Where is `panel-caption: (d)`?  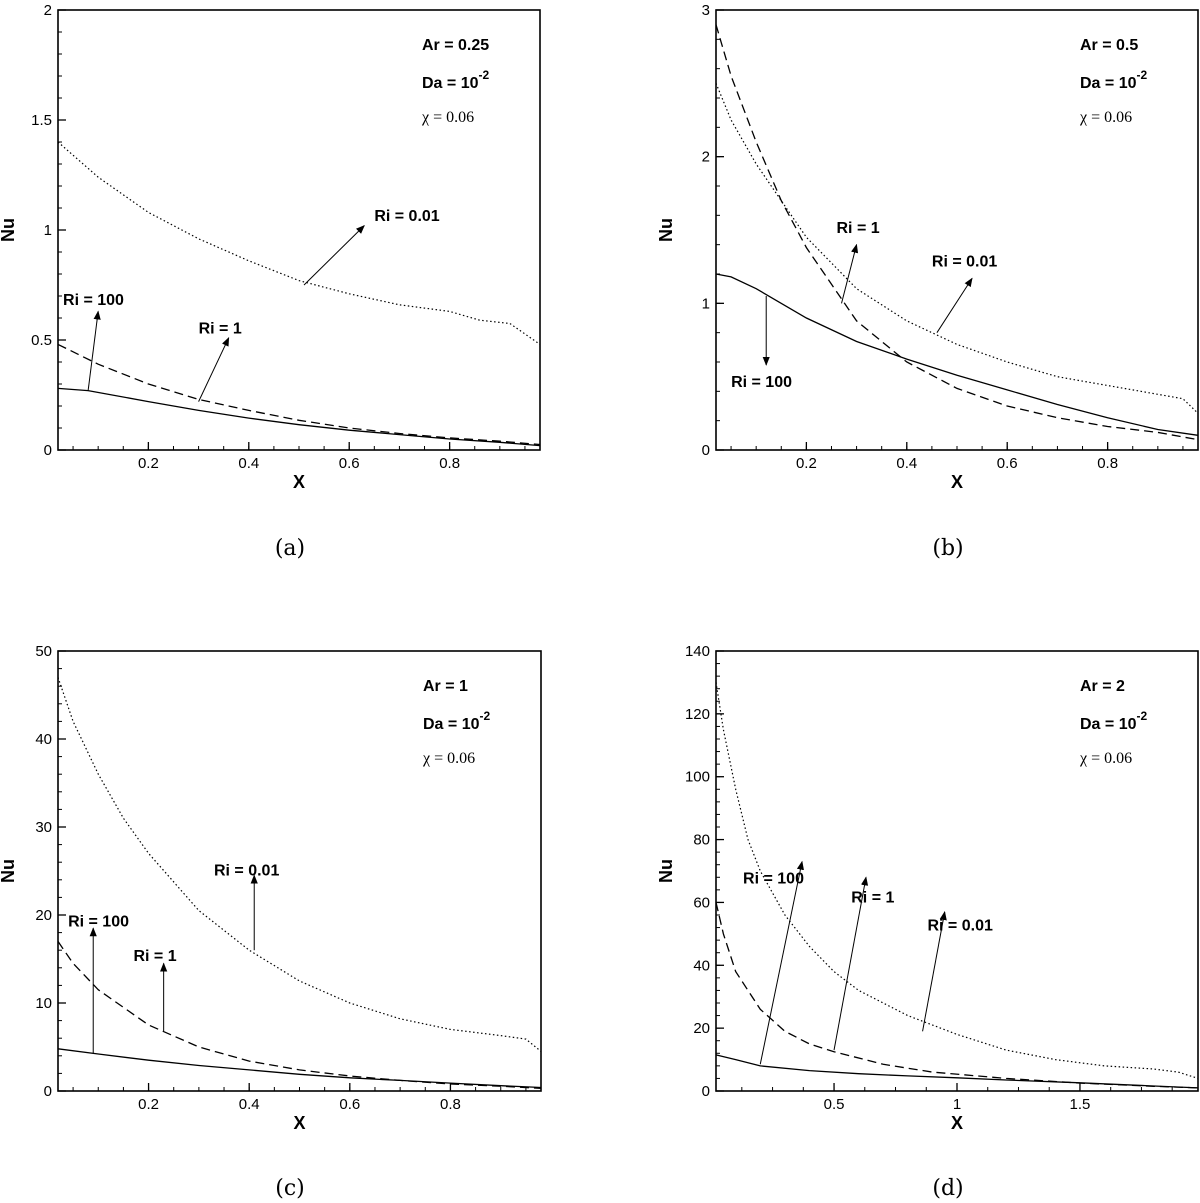 panel-caption: (d) is located at coordinates (947, 1188).